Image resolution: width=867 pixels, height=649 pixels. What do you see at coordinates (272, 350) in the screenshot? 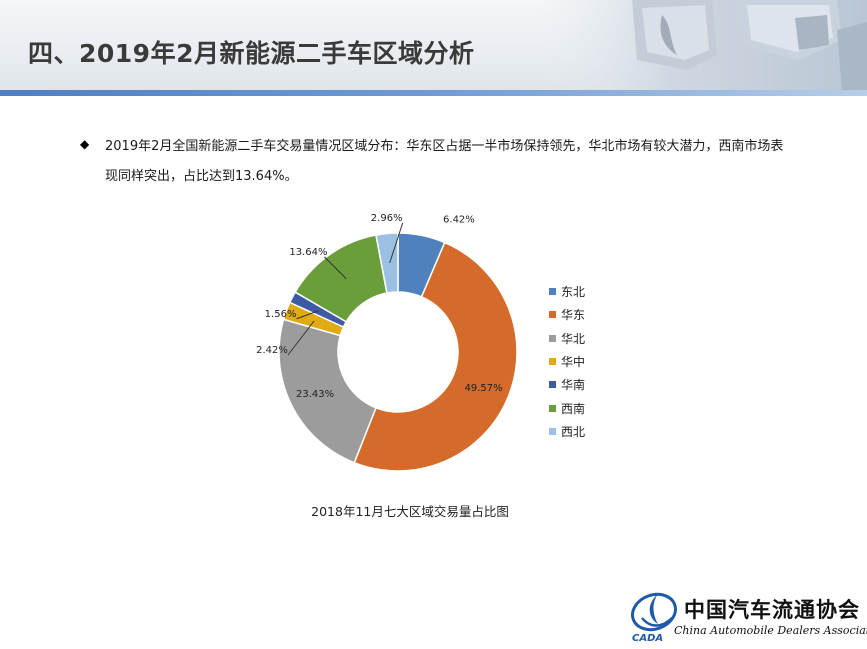
I see `data-label-3: 2.42%` at bounding box center [272, 350].